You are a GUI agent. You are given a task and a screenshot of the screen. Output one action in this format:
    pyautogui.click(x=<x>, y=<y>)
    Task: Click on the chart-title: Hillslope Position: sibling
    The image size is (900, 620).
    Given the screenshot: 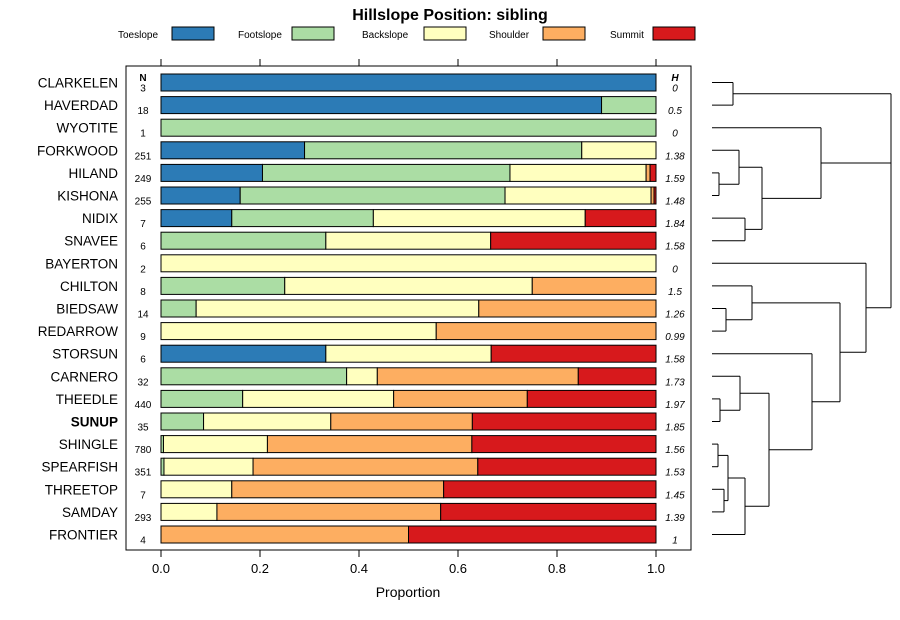 What is the action you would take?
    pyautogui.click(x=450, y=15)
    